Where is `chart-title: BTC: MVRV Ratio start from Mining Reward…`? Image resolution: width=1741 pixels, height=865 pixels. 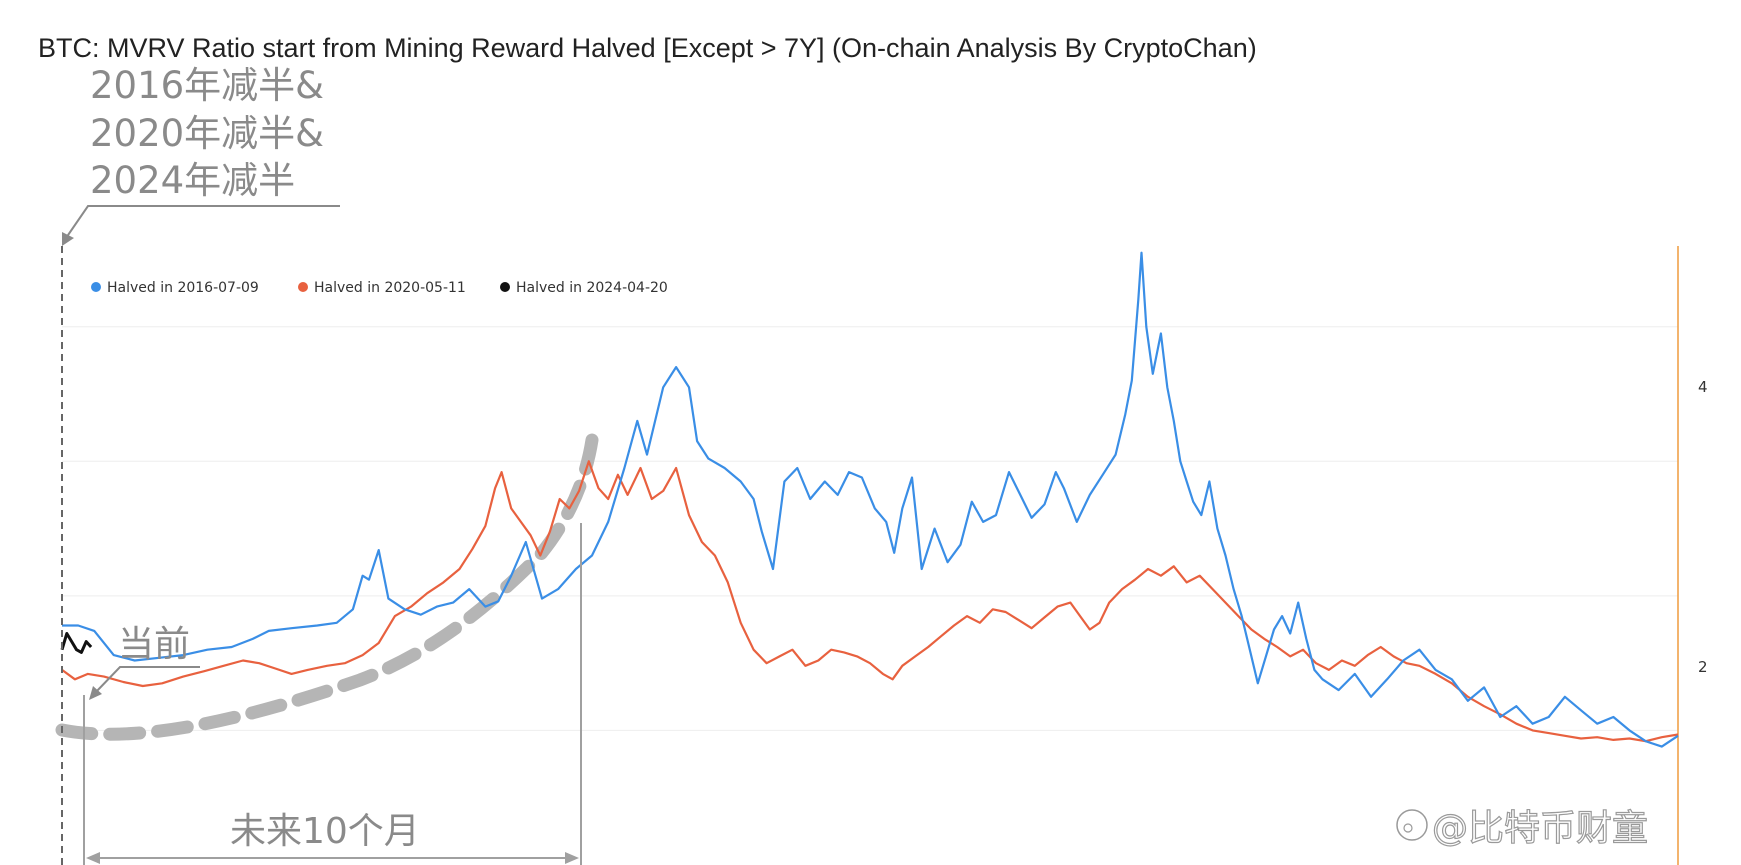
chart-title: BTC: MVRV Ratio start from Mining Reward… is located at coordinates (647, 48).